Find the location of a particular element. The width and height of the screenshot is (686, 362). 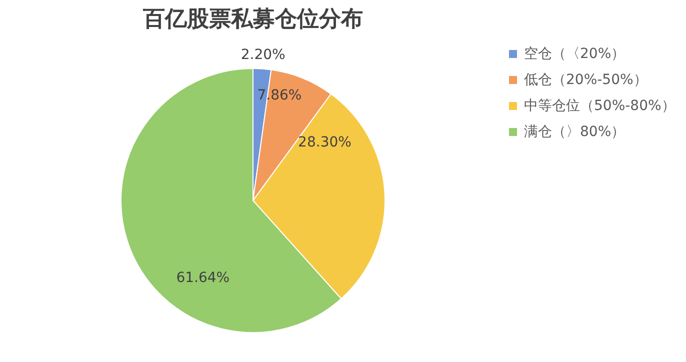

legend-label: 空仓（〈20%） is located at coordinates (575, 54).